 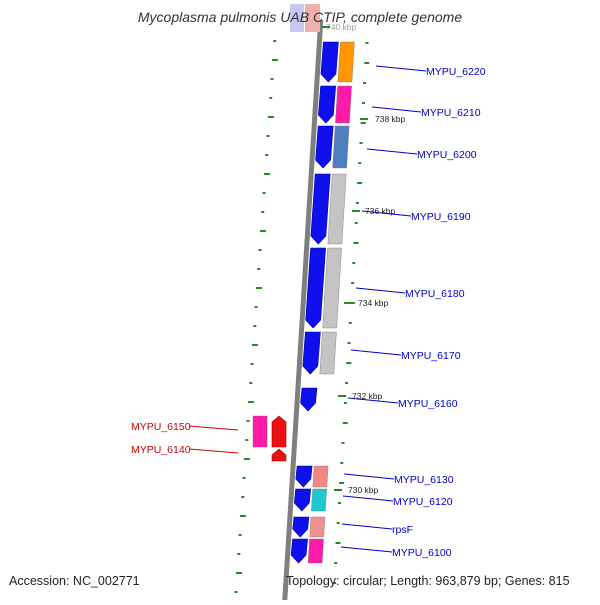 I want to click on scale-mark: 730 kbp, so click(x=356, y=490).